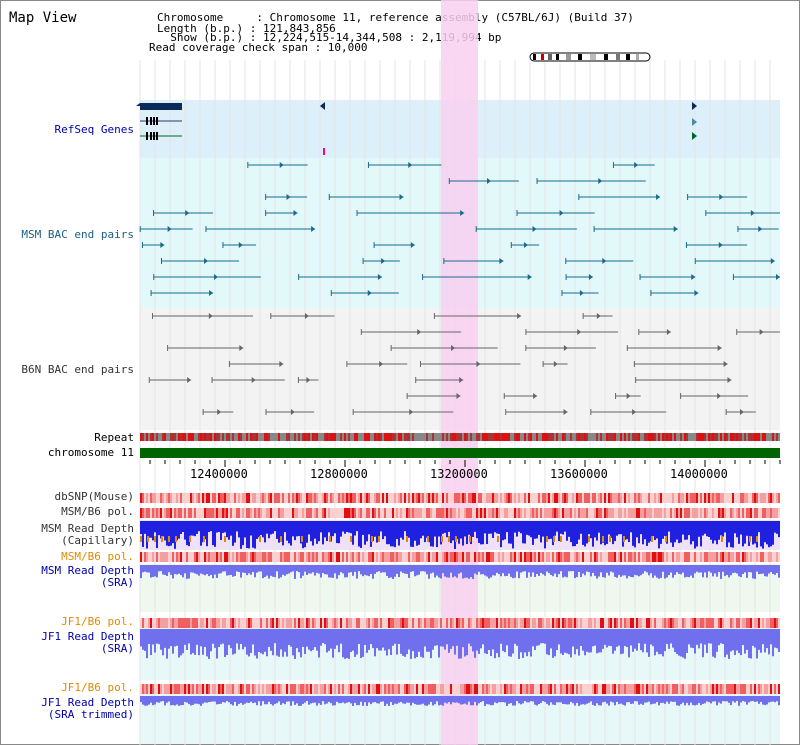 The height and width of the screenshot is (745, 800). Describe the element at coordinates (603, 539) in the screenshot. I see `depth-flag` at that location.